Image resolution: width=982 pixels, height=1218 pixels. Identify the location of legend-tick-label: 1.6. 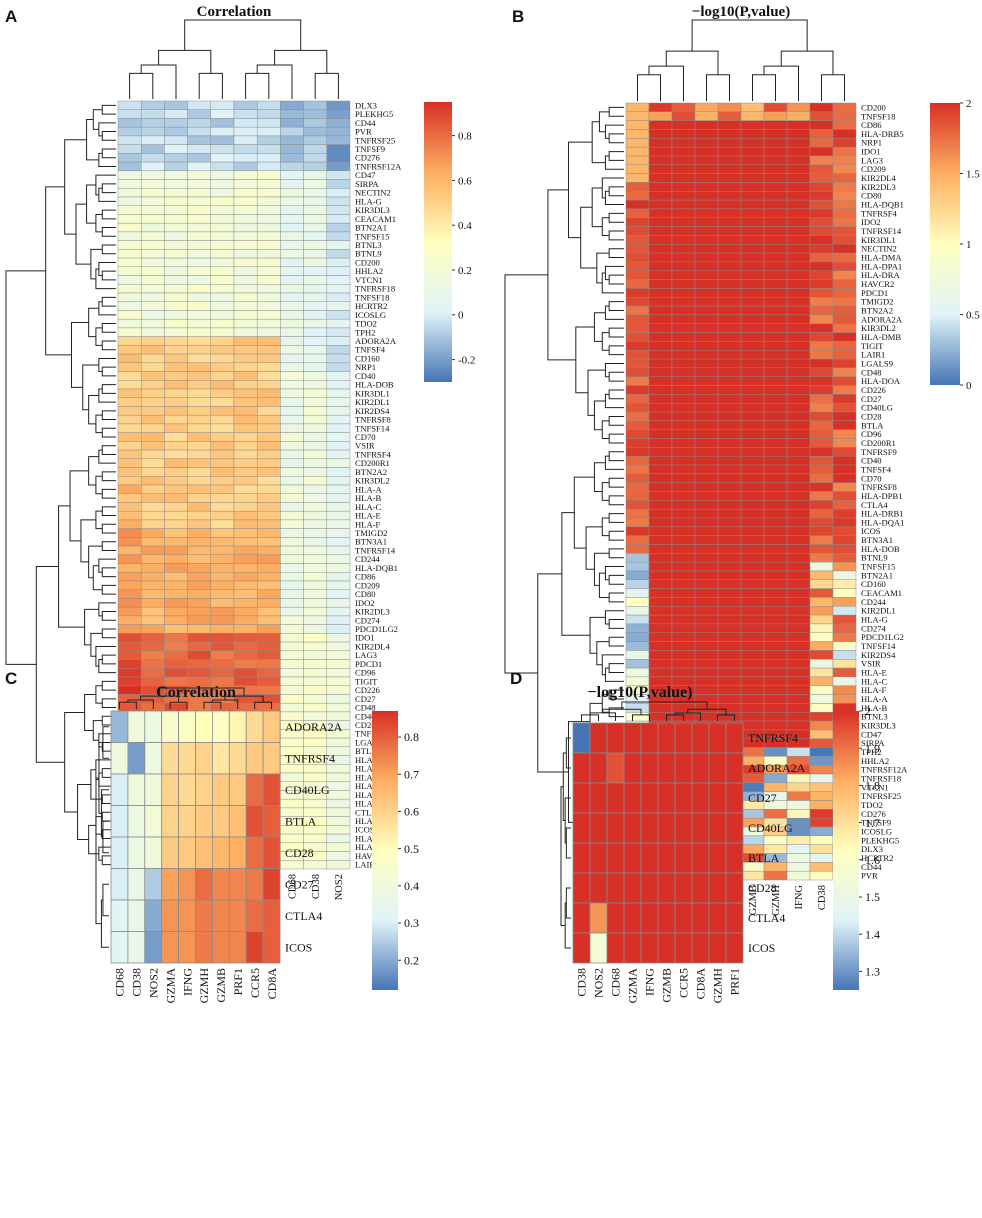
(872, 860).